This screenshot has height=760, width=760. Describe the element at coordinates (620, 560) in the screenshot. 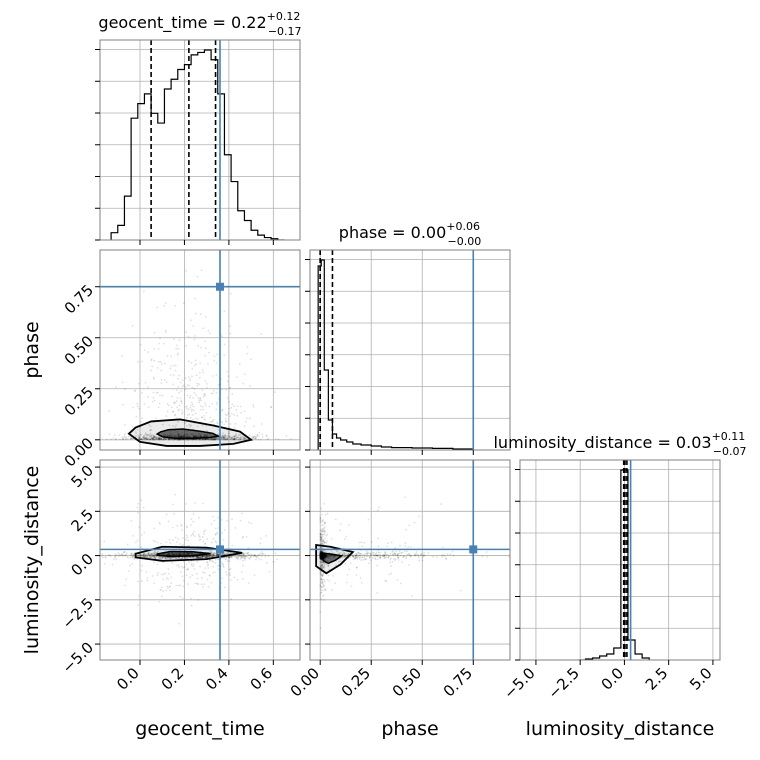

I see `panel-frame` at that location.